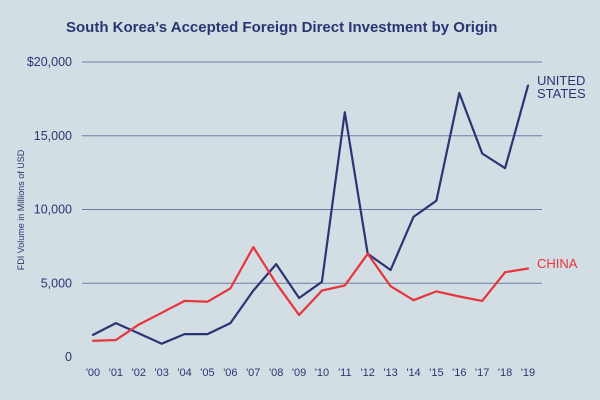  Describe the element at coordinates (561, 93) in the screenshot. I see `series-label: STATES` at that location.